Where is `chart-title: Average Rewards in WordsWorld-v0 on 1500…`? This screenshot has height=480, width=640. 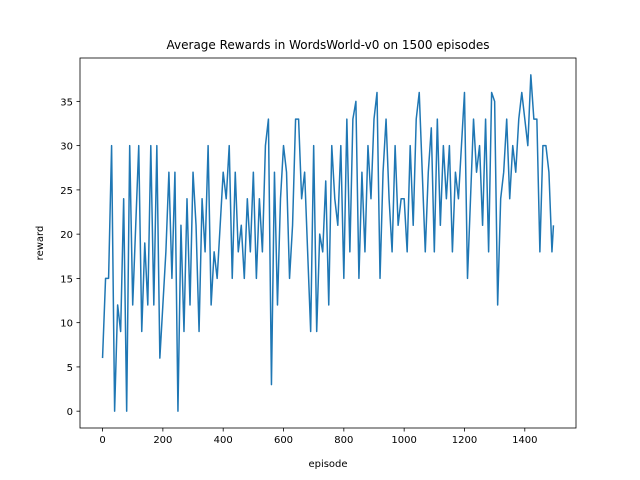 chart-title: Average Rewards in WordsWorld-v0 on 1500… is located at coordinates (328, 45).